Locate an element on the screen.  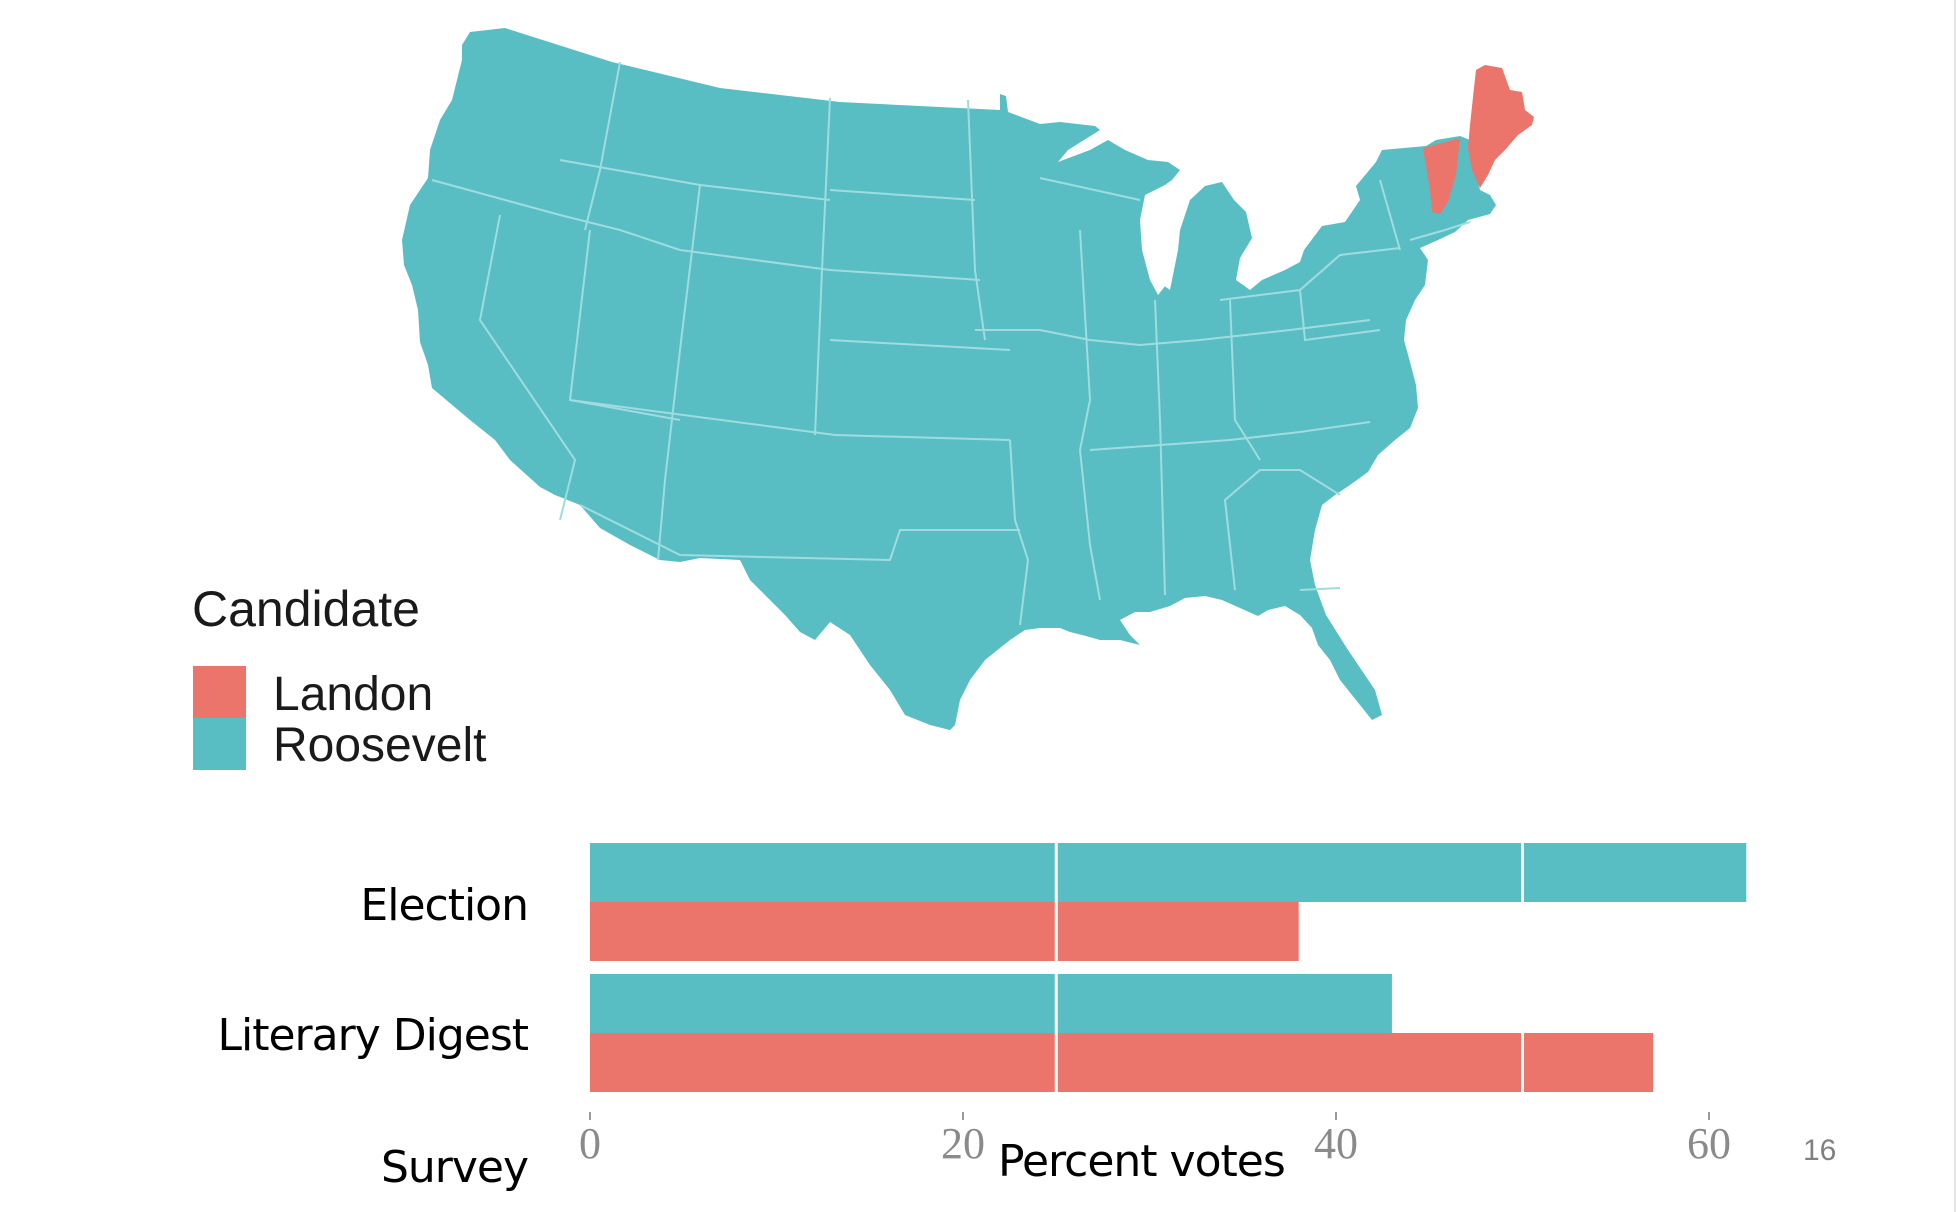
category-label-election: Election is located at coordinates (444, 905).